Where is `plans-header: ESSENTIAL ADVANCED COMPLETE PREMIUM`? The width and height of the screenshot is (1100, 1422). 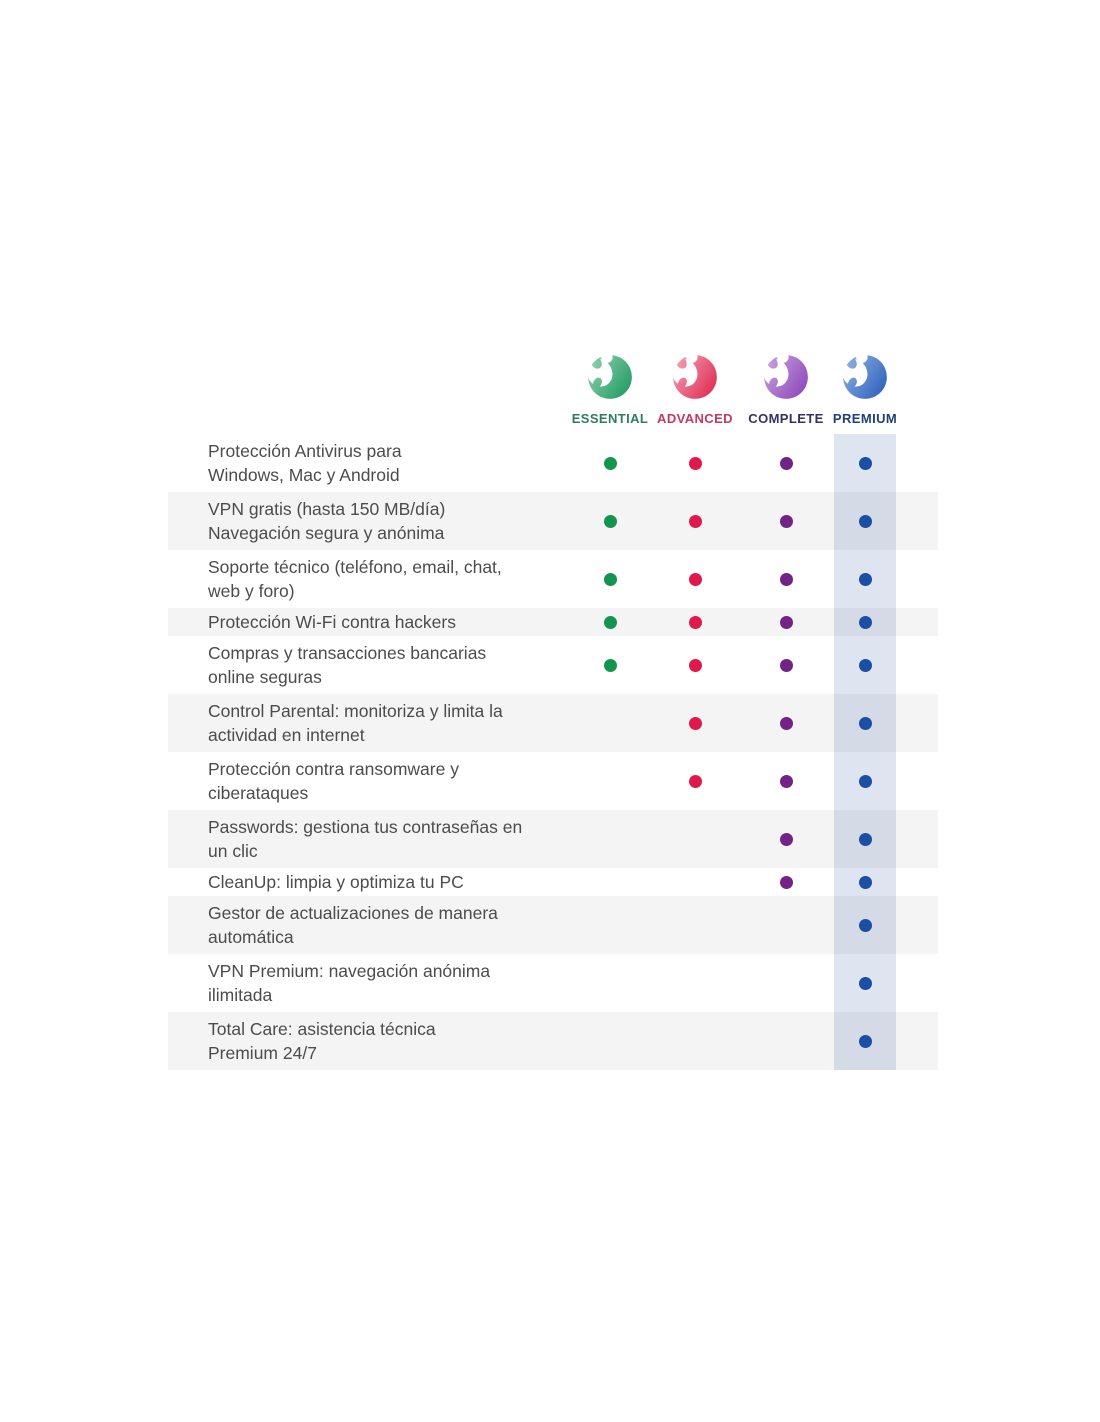
plans-header: ESSENTIAL ADVANCED COMPLETE PREMIUM is located at coordinates (553, 392).